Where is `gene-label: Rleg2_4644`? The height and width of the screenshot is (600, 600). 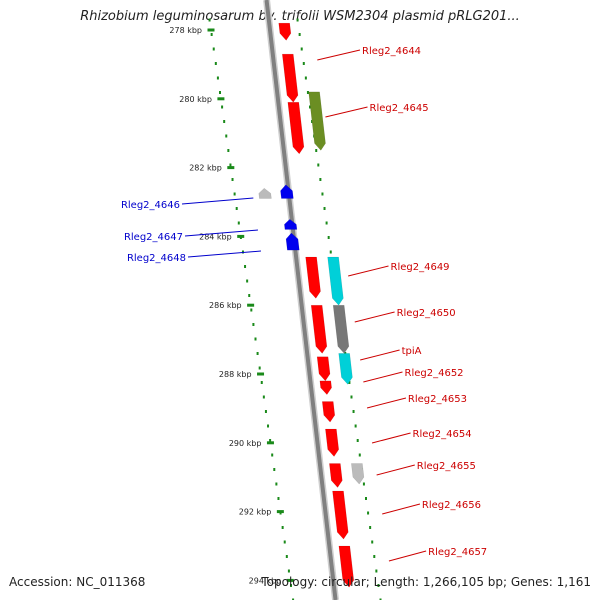
gene-label: Rleg2_4644 is located at coordinates (391, 51).